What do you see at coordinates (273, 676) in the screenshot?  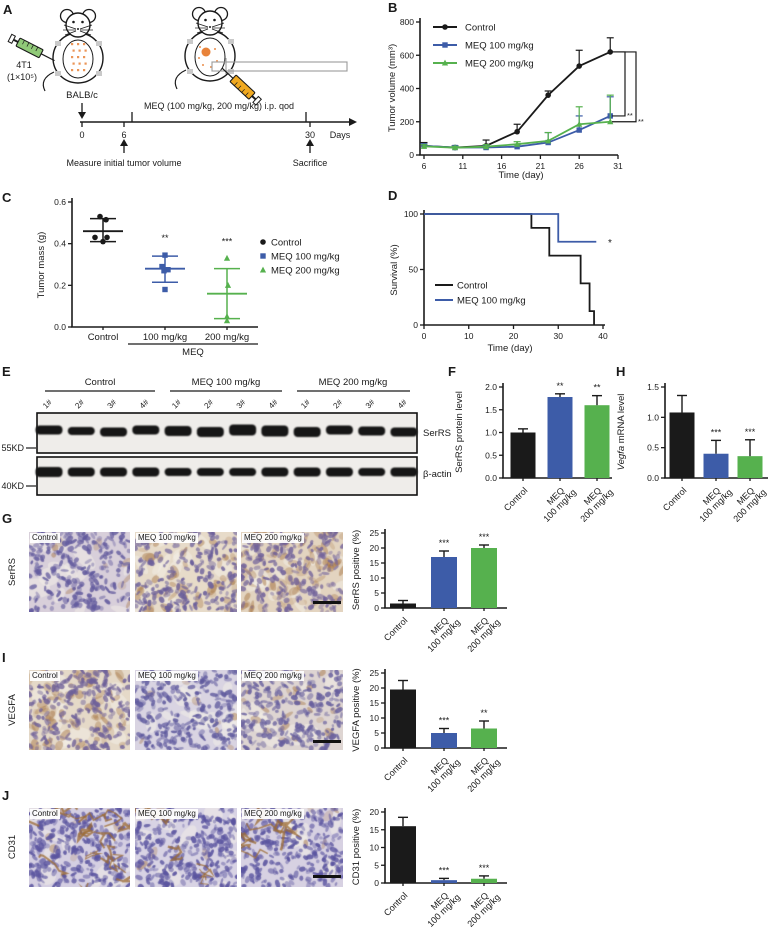 I see `ihc-label-vegfa-meq200: MEQ 200 mg/kg` at bounding box center [273, 676].